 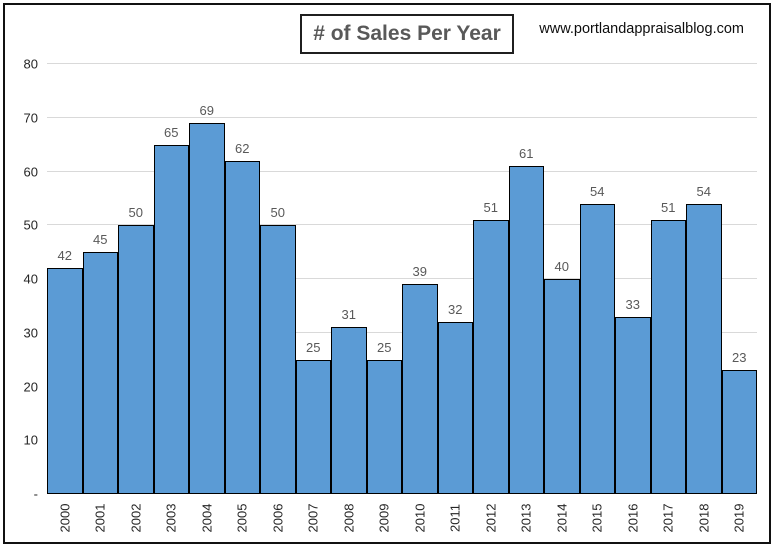 What do you see at coordinates (420, 518) in the screenshot?
I see `x-tick-label: 2010` at bounding box center [420, 518].